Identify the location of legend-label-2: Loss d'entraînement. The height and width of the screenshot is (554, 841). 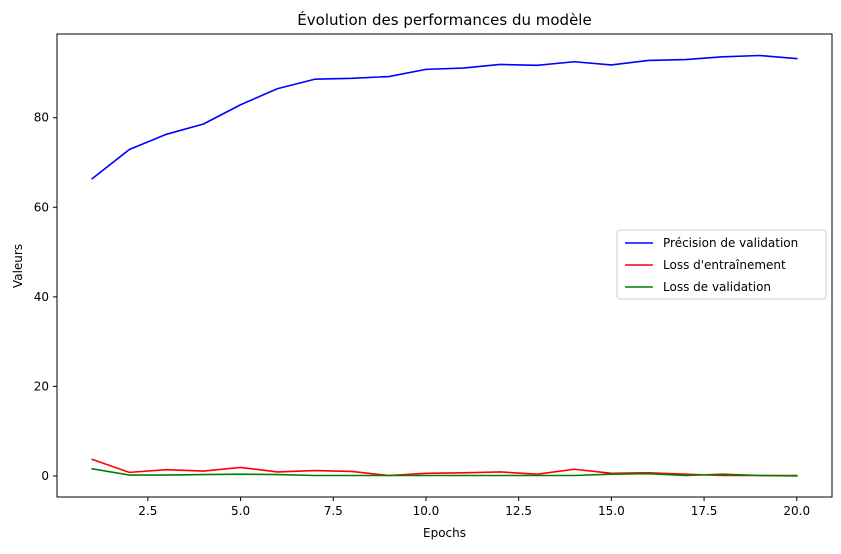
(724, 265).